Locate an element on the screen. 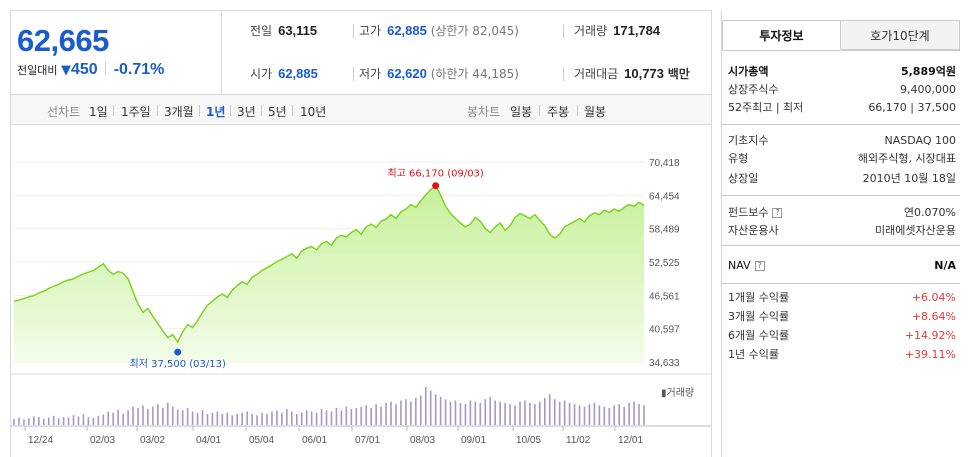 The width and height of the screenshot is (975, 457). tab-period-1d: 1일 is located at coordinates (98, 112).